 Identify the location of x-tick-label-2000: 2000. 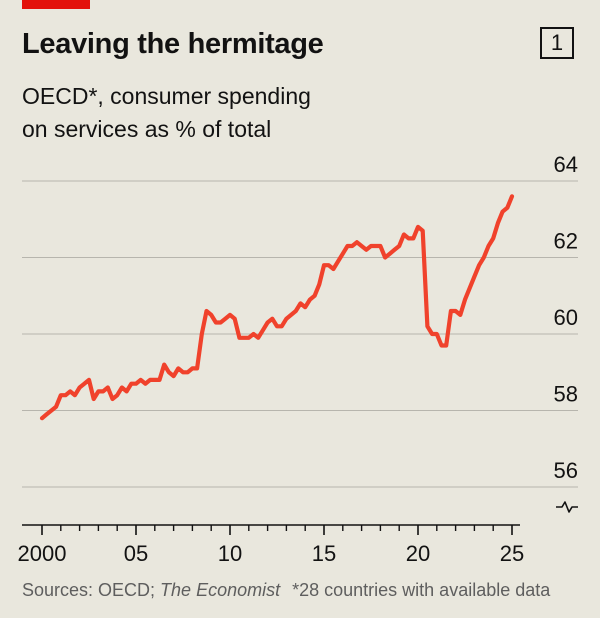
(42, 553).